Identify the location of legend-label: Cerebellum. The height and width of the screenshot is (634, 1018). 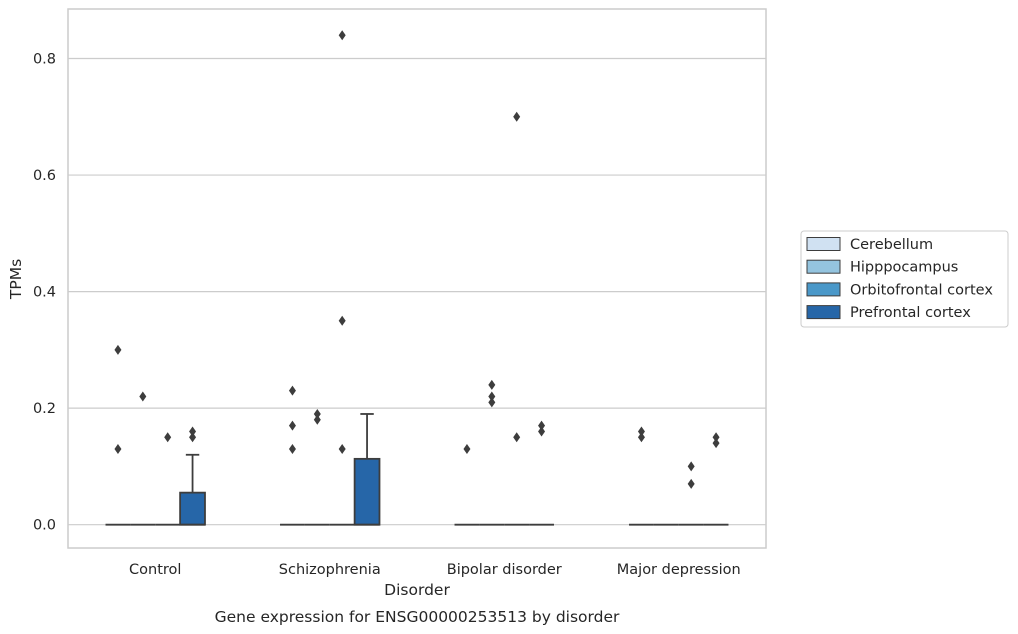
(891, 245).